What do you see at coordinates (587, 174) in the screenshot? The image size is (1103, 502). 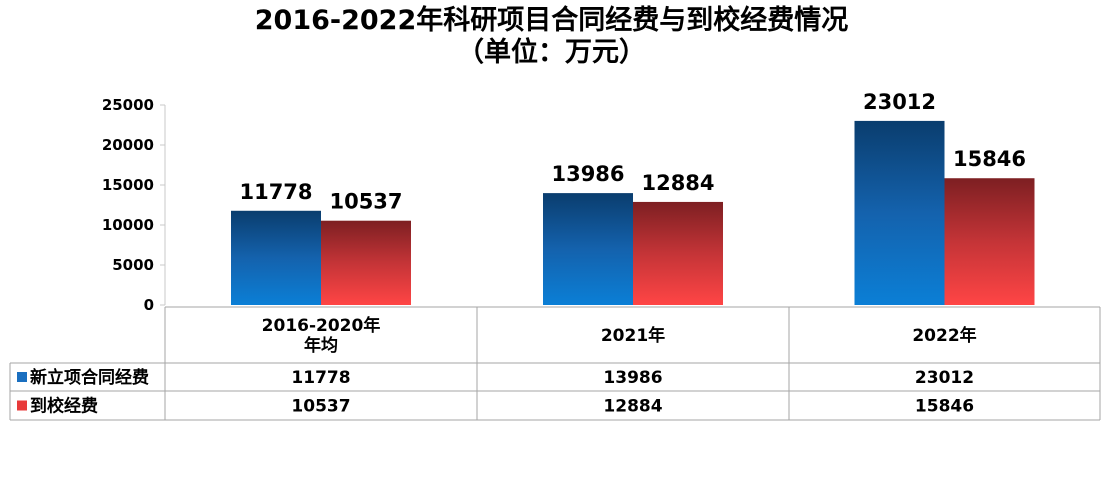 I see `data-label: 13986` at bounding box center [587, 174].